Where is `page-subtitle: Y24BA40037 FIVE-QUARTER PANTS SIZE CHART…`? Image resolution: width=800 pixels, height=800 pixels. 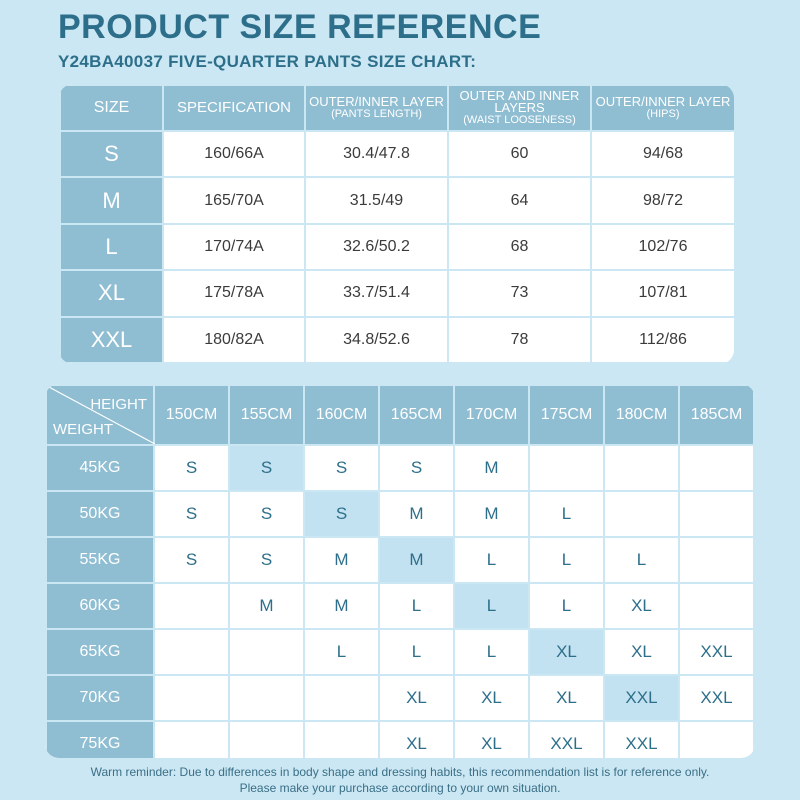 page-subtitle: Y24BA40037 FIVE-QUARTER PANTS SIZE CHART… is located at coordinates (267, 61).